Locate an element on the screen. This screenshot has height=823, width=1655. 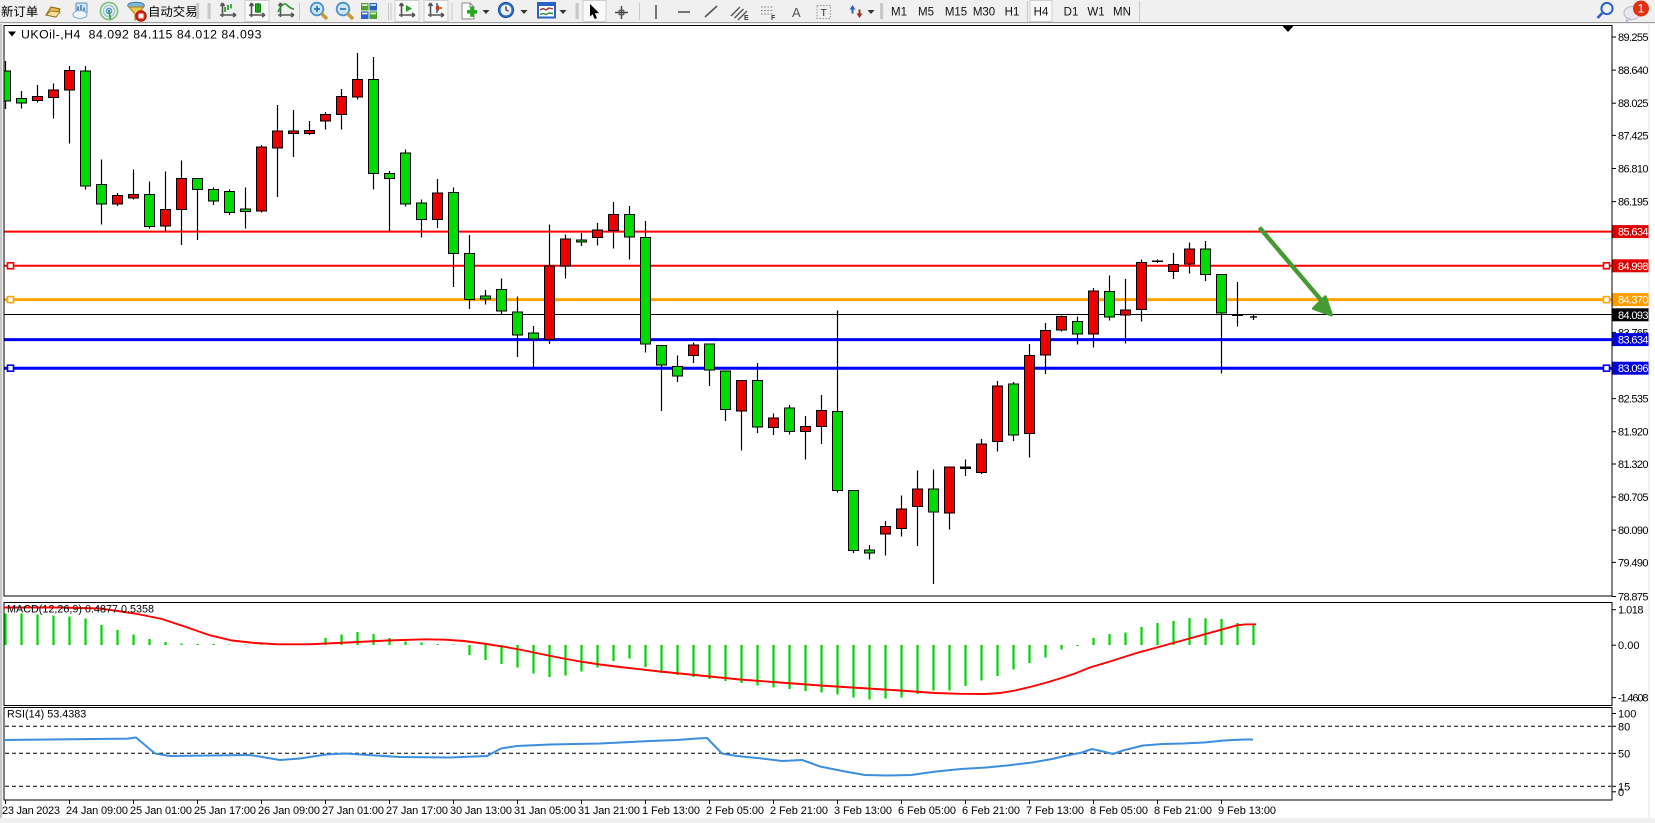
svg-text: MACD(12,26,9) 0.4877 0.5358 is located at coordinates (80, 610).